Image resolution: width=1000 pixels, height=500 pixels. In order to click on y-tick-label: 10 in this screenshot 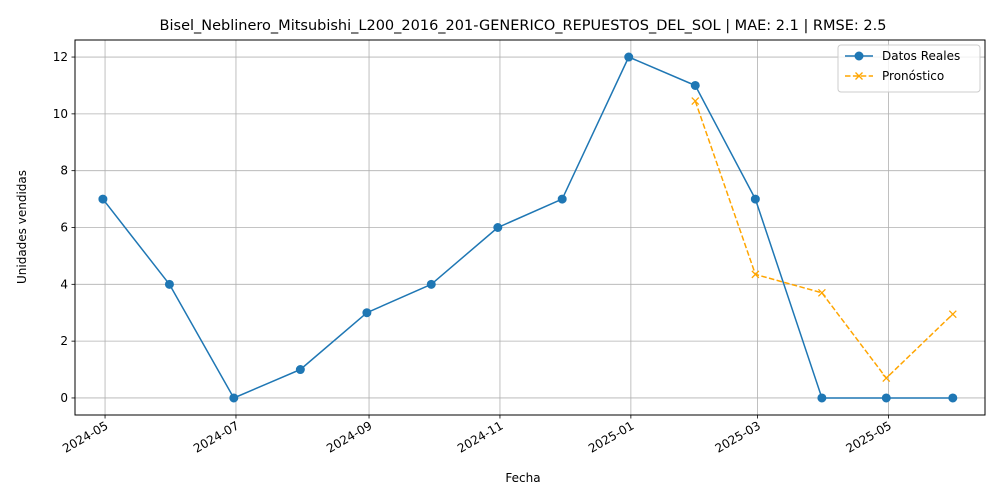, I will do `click(60, 114)`.